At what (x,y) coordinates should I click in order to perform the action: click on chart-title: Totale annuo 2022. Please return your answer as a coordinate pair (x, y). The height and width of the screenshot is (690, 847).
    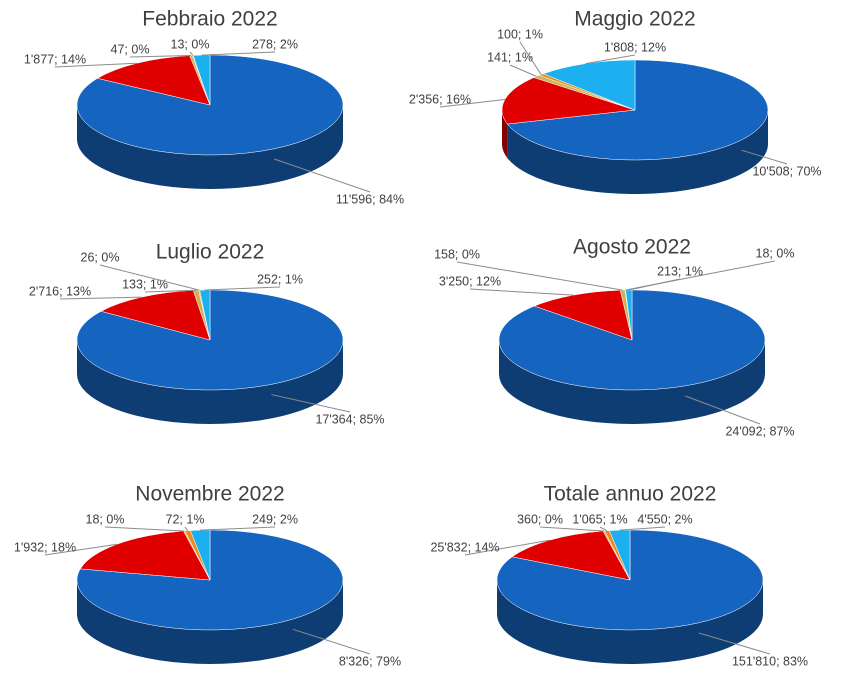
    Looking at the image, I should click on (630, 494).